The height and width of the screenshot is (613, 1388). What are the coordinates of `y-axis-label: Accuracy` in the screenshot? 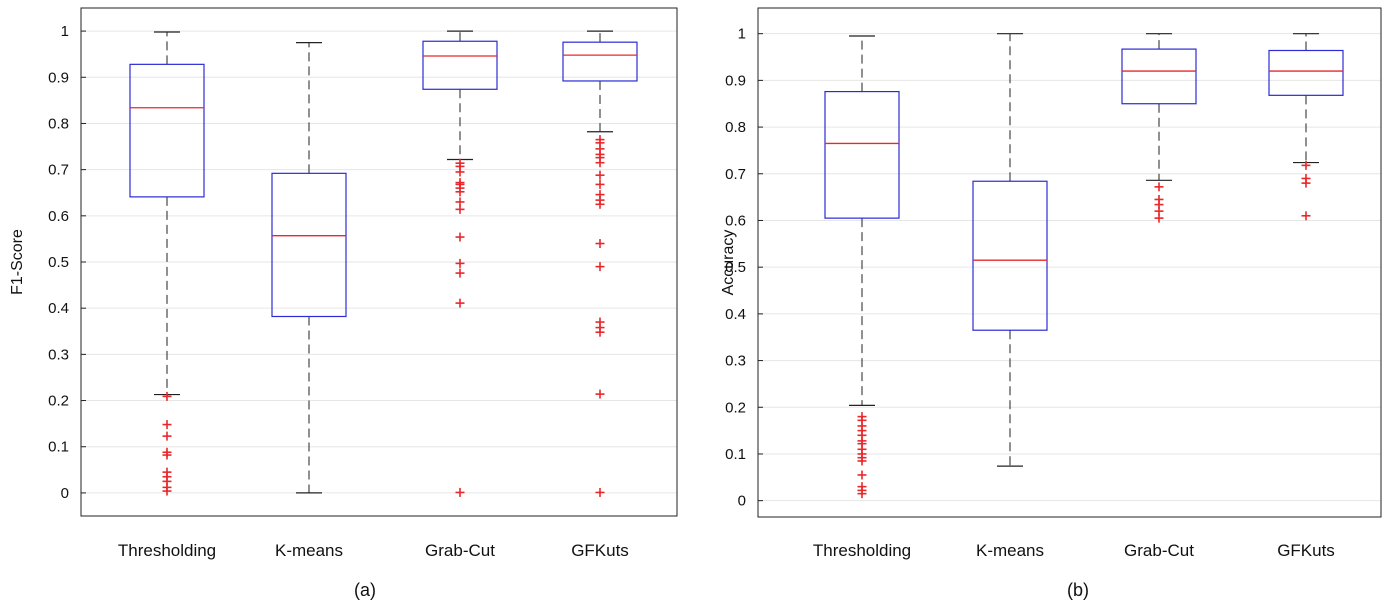 It's located at (728, 263).